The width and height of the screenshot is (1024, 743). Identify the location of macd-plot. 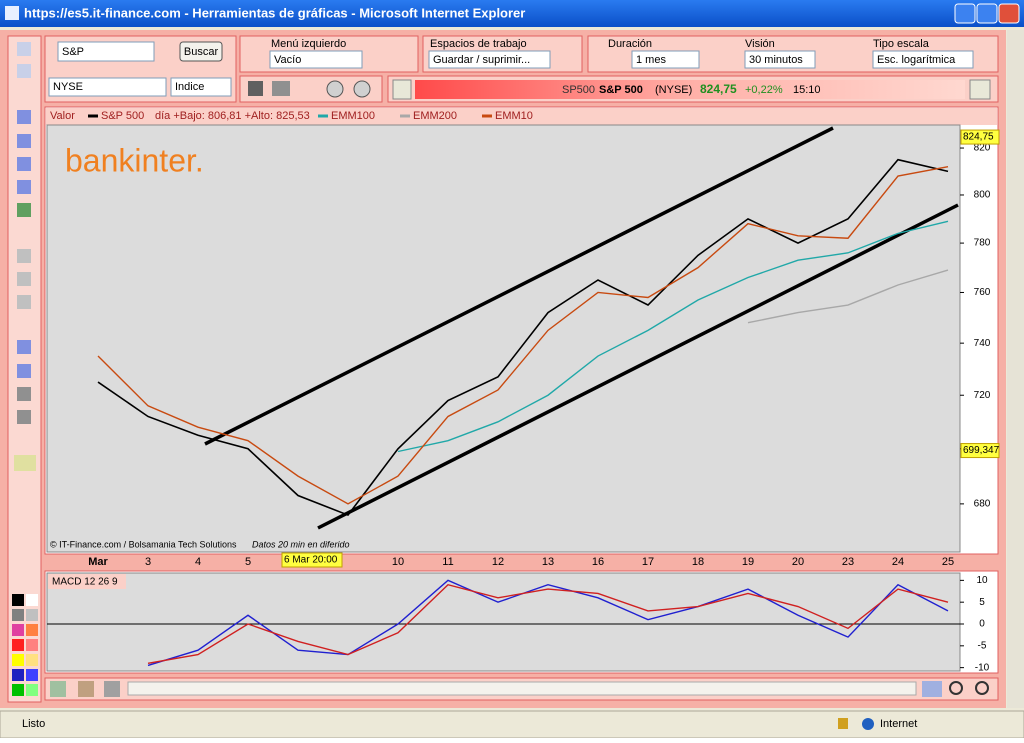
(503, 622).